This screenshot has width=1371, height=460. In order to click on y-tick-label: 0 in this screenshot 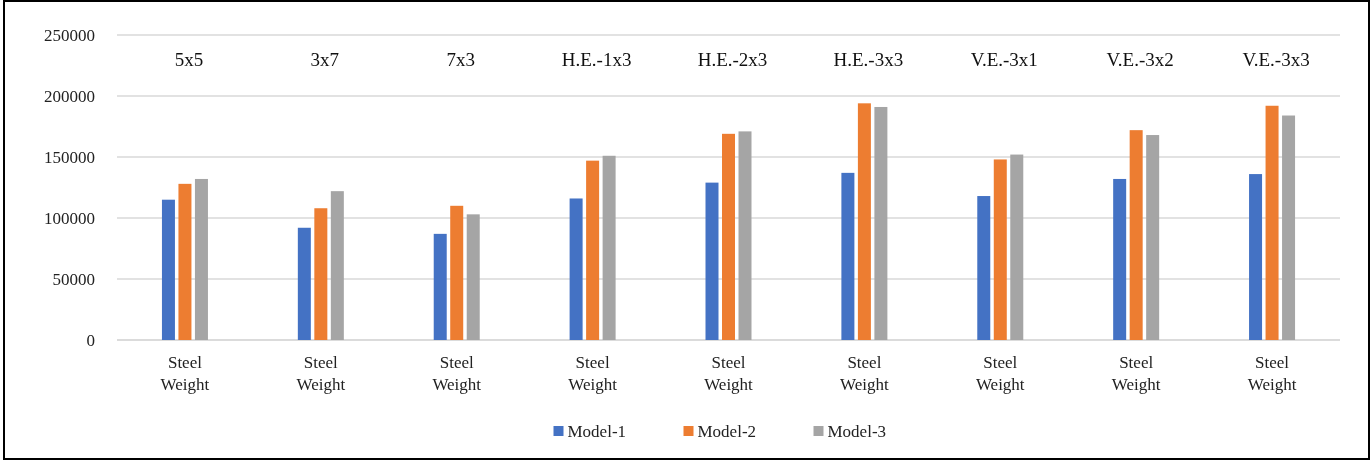, I will do `click(90, 340)`.